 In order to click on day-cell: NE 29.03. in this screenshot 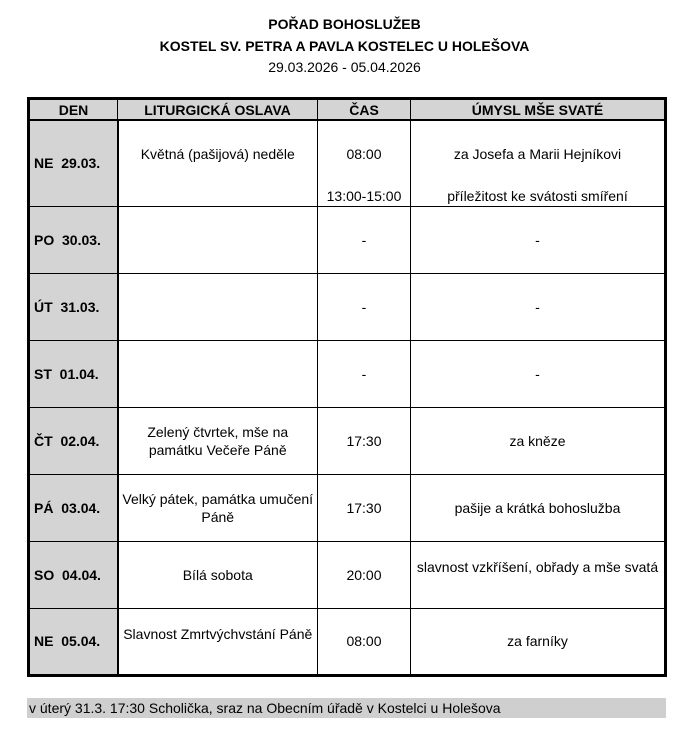, I will do `click(73, 163)`.